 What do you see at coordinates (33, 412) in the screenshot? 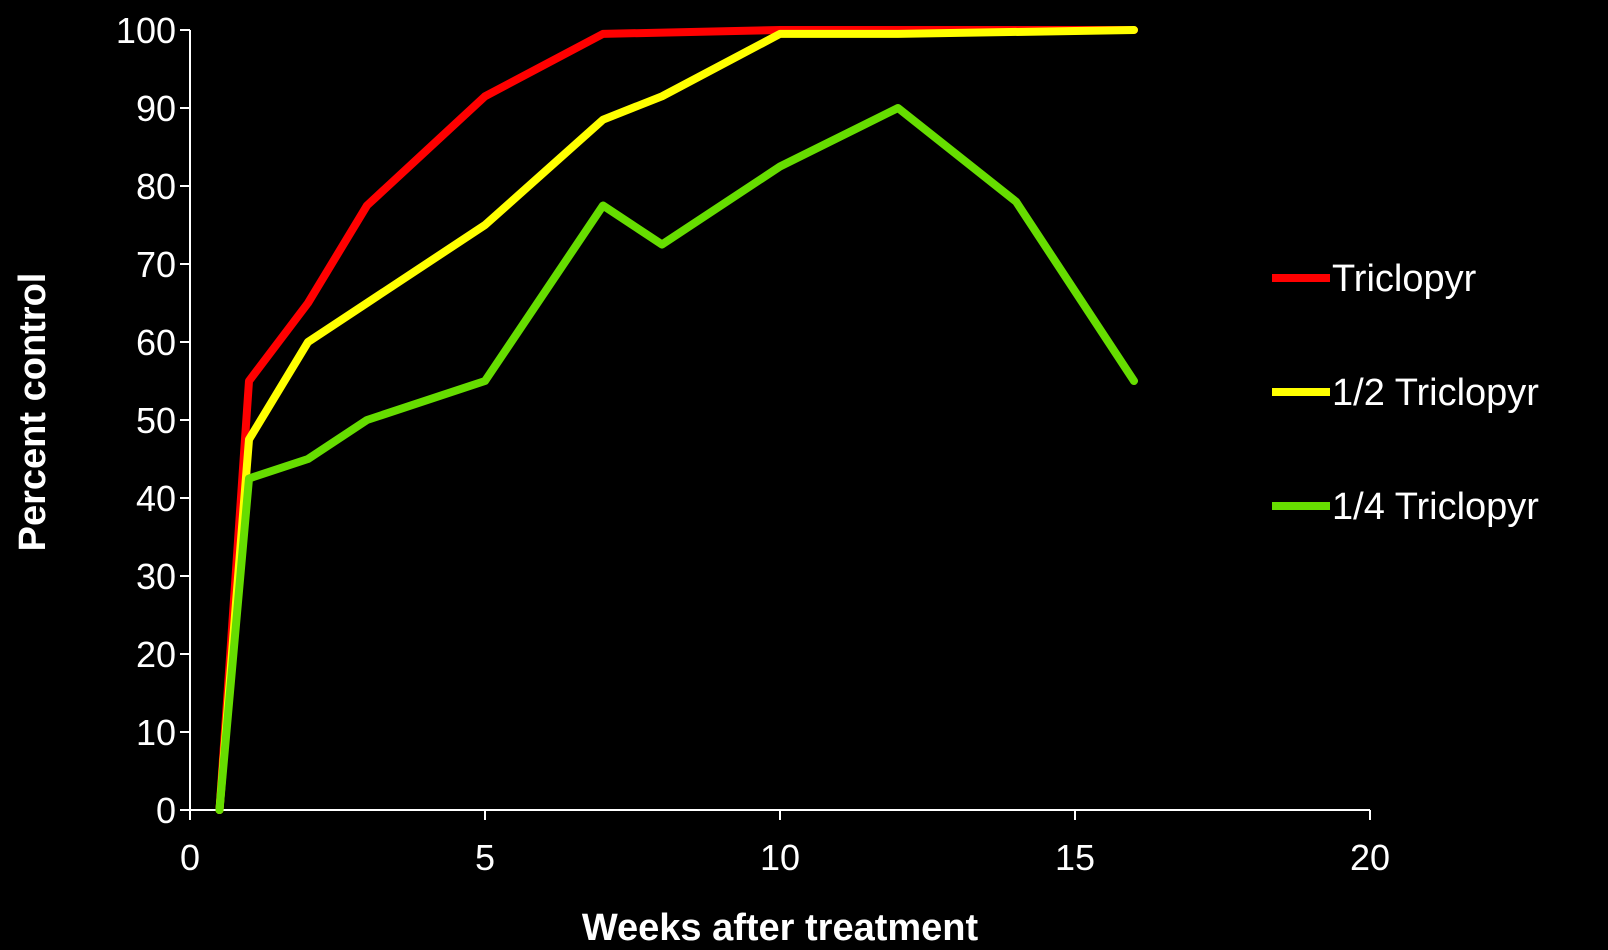
I see `y-axis-title: Percent control` at bounding box center [33, 412].